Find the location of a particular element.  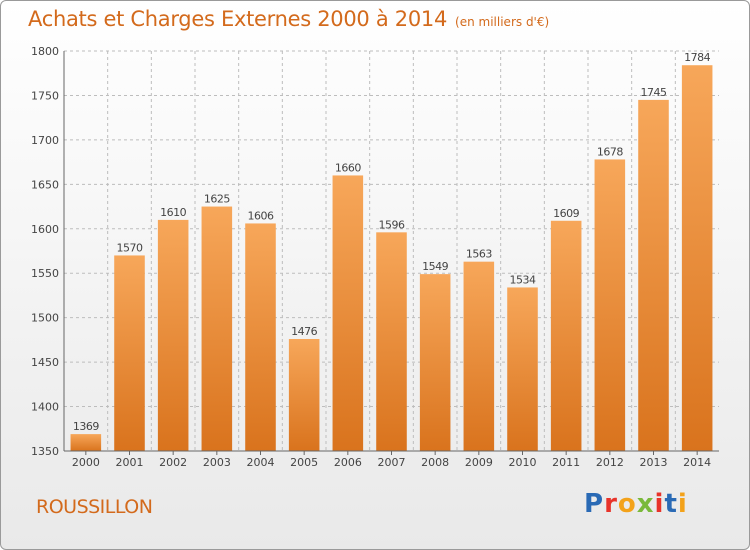

bar-value-label: 1678 is located at coordinates (610, 151).